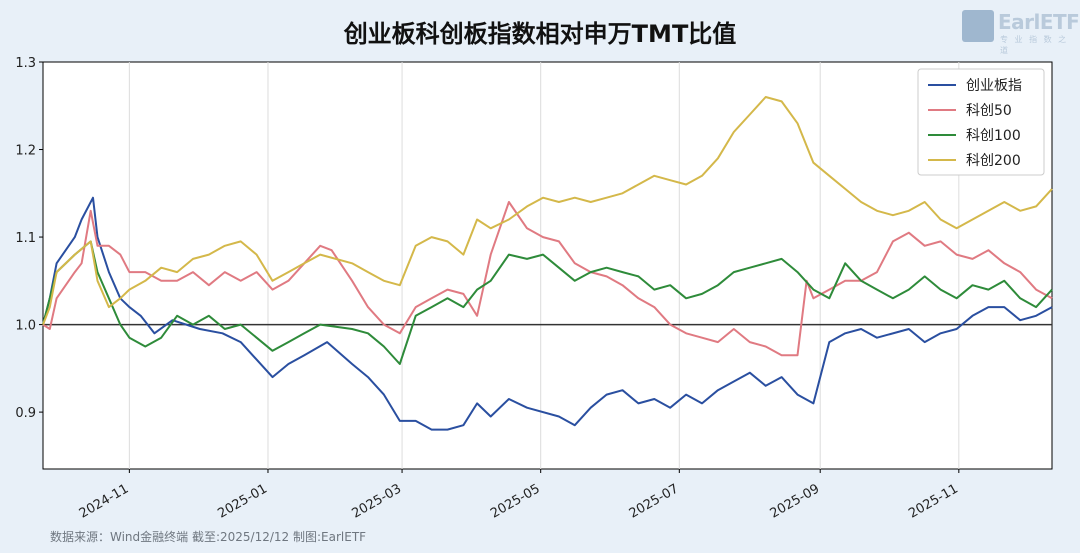 Image resolution: width=1080 pixels, height=553 pixels. What do you see at coordinates (25, 238) in the screenshot?
I see `y-tick-label: 1.1` at bounding box center [25, 238].